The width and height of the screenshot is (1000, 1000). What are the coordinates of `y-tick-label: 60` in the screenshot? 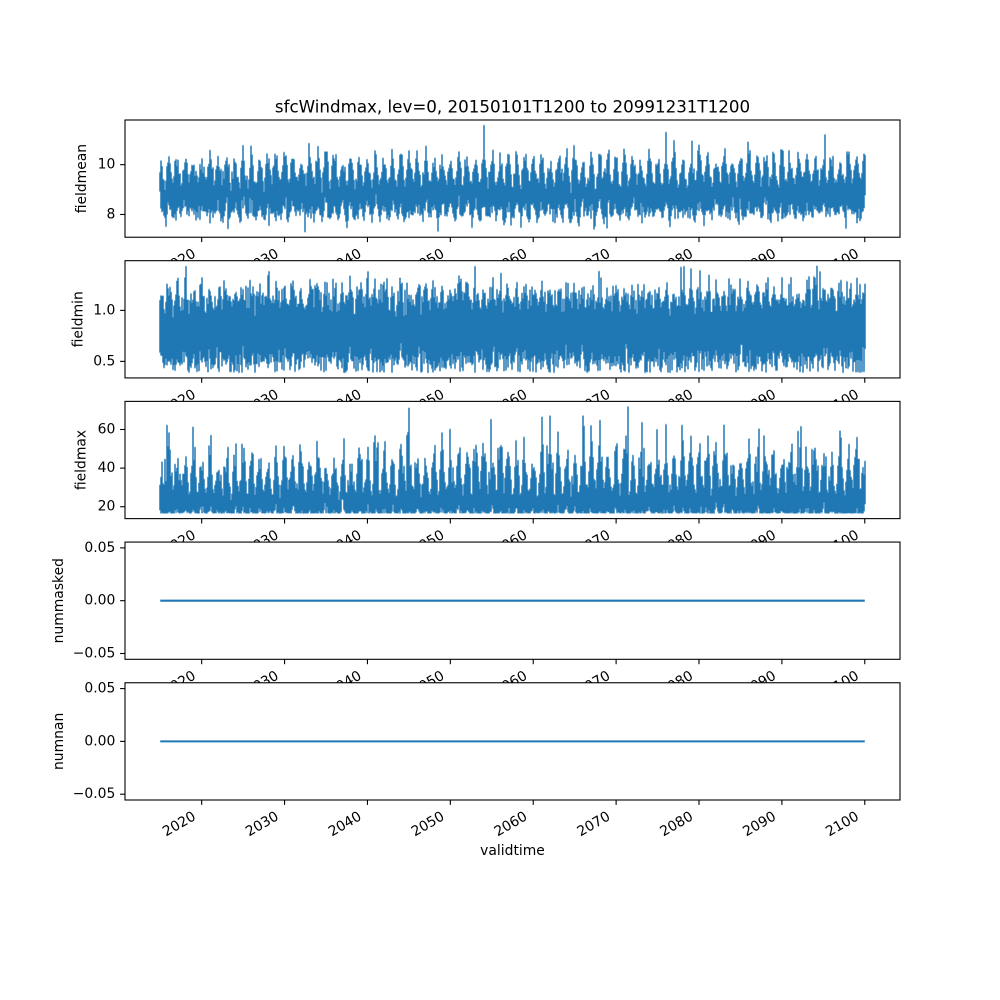 It's located at (107, 429).